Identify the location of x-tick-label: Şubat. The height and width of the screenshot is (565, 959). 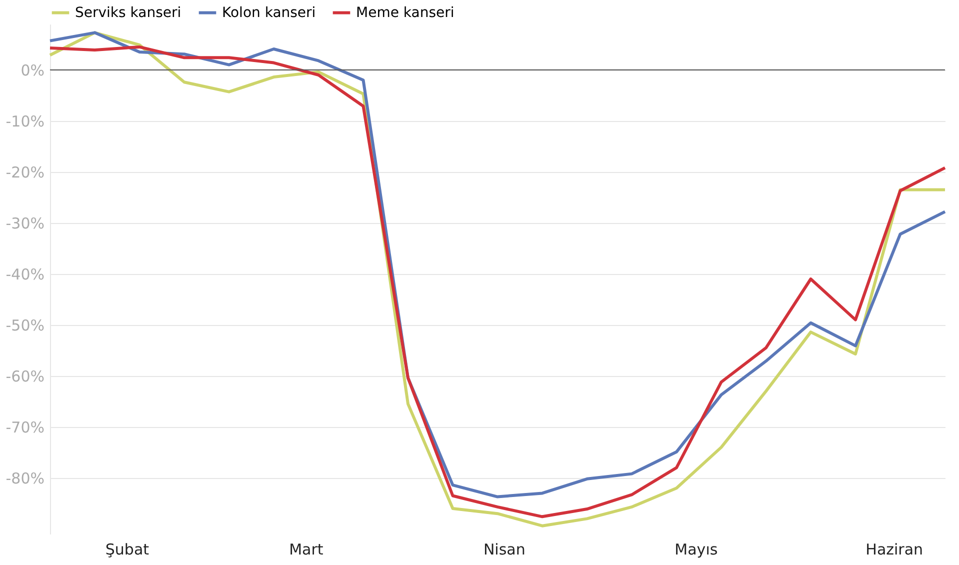
(127, 549).